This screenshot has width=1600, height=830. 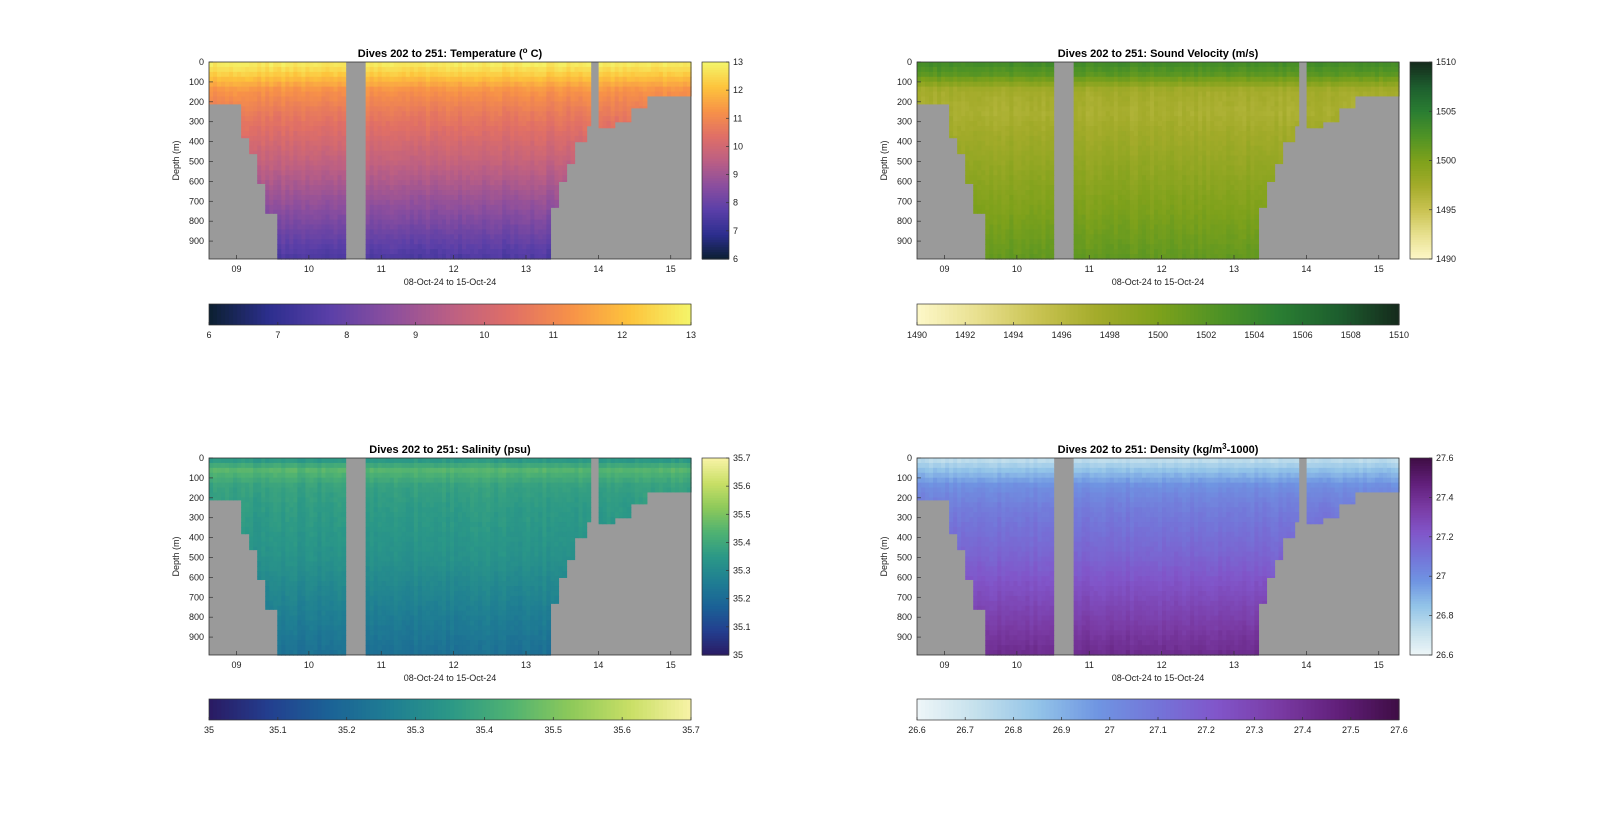 I want to click on hbar-tick-label: 11, so click(x=553, y=335).